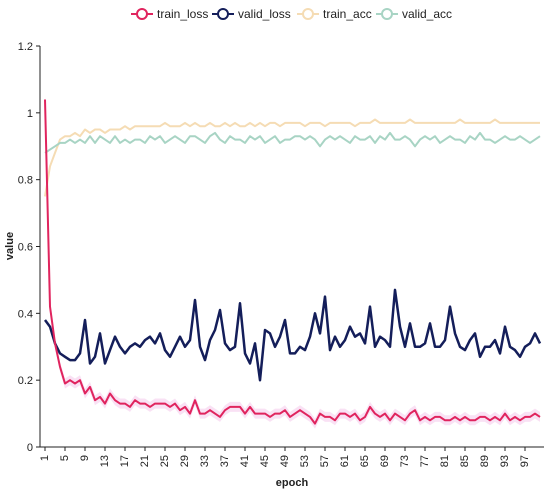 This screenshot has height=494, width=550. Describe the element at coordinates (45, 458) in the screenshot. I see `x-tick-label: 1` at that location.